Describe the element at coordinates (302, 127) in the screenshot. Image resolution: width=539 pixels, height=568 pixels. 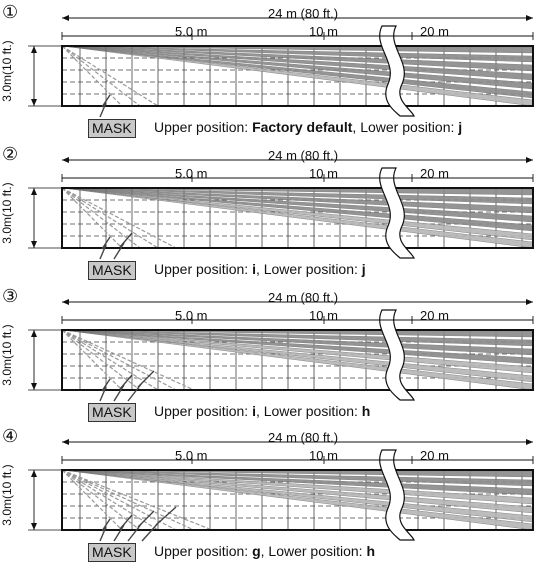
I see `upper-position-value: Factory default` at that location.